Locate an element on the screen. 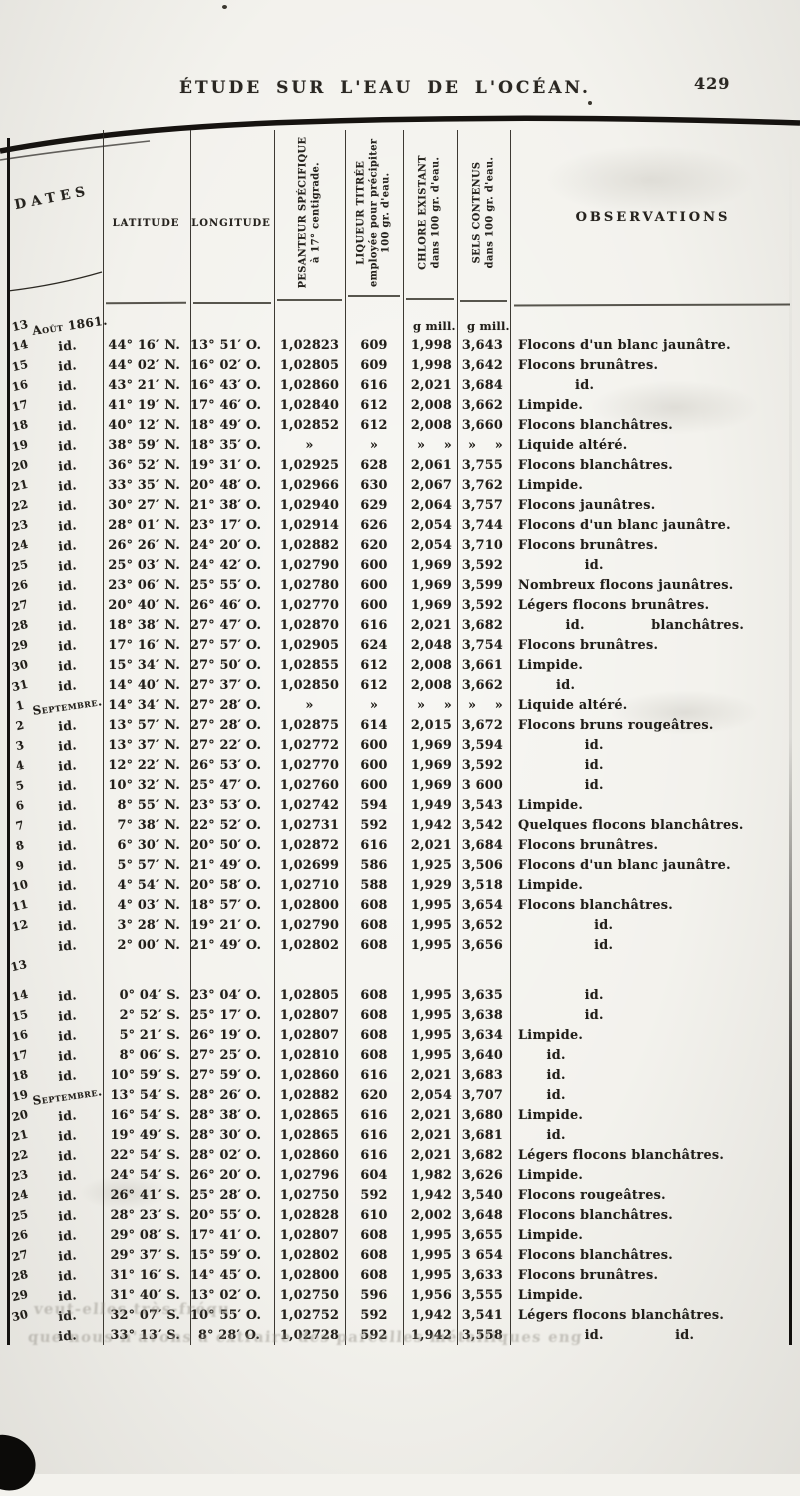 This screenshot has width=800, height=1496. cell-sels: 3,652 is located at coordinates (482, 925).